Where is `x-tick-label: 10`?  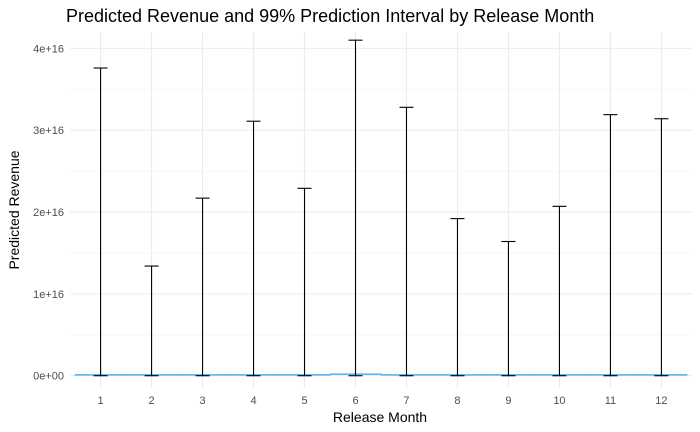 x-tick-label: 10 is located at coordinates (559, 401).